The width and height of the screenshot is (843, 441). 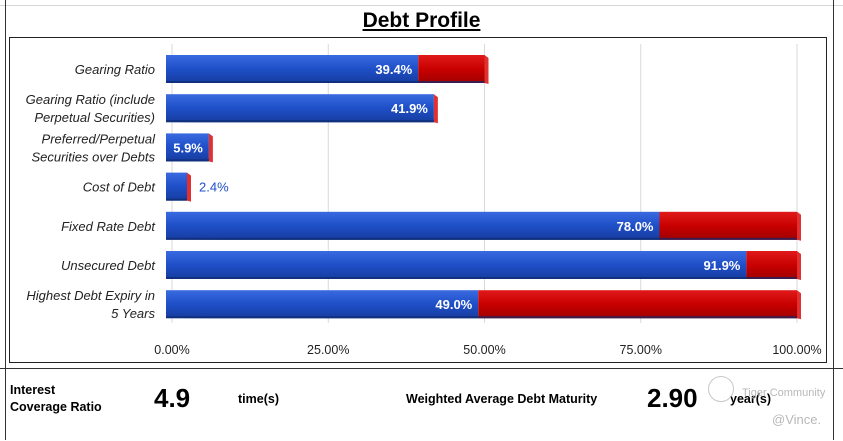 What do you see at coordinates (90, 304) in the screenshot?
I see `category-label: Highest Debt Expiry in 5 Years` at bounding box center [90, 304].